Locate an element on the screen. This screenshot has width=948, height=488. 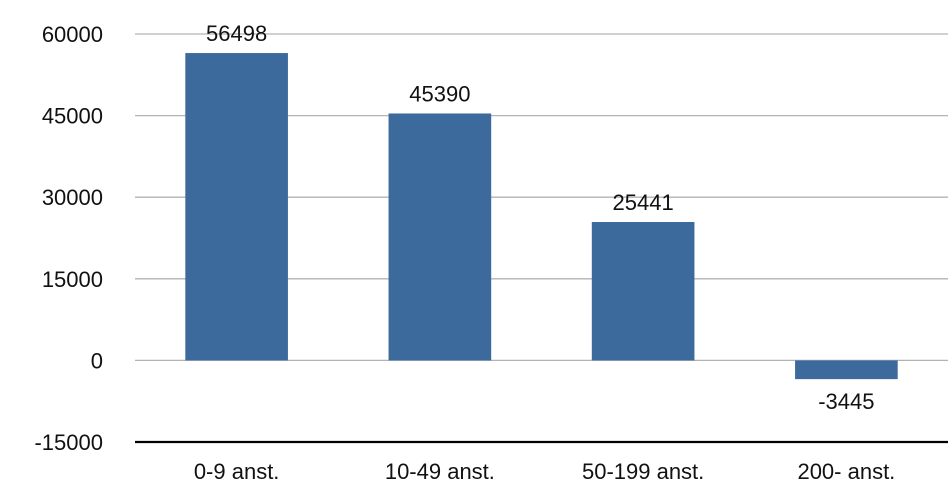
x-tick-label: 0-9 anst. is located at coordinates (237, 471).